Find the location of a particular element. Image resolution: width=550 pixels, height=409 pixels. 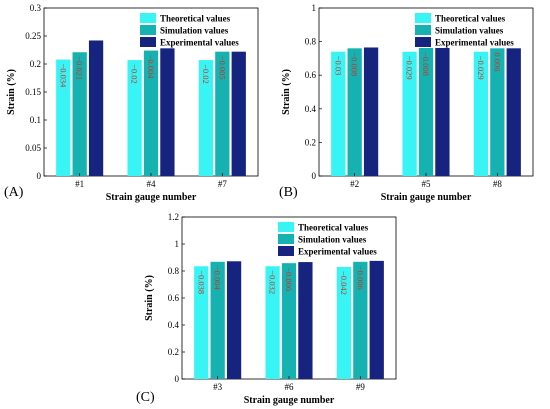

panel-label: (C) is located at coordinates (145, 397).